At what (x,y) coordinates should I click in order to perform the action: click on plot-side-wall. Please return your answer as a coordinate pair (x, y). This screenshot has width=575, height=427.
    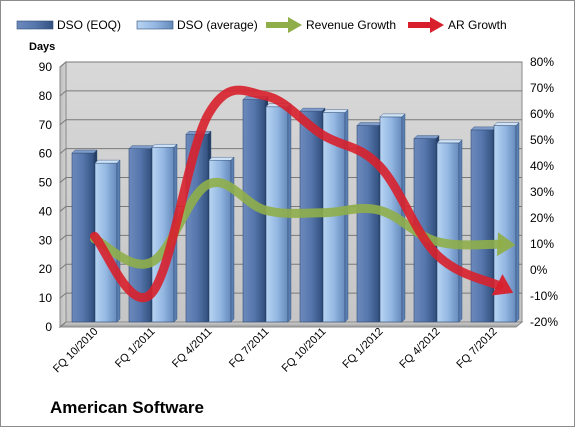
    Looking at the image, I should click on (63, 194).